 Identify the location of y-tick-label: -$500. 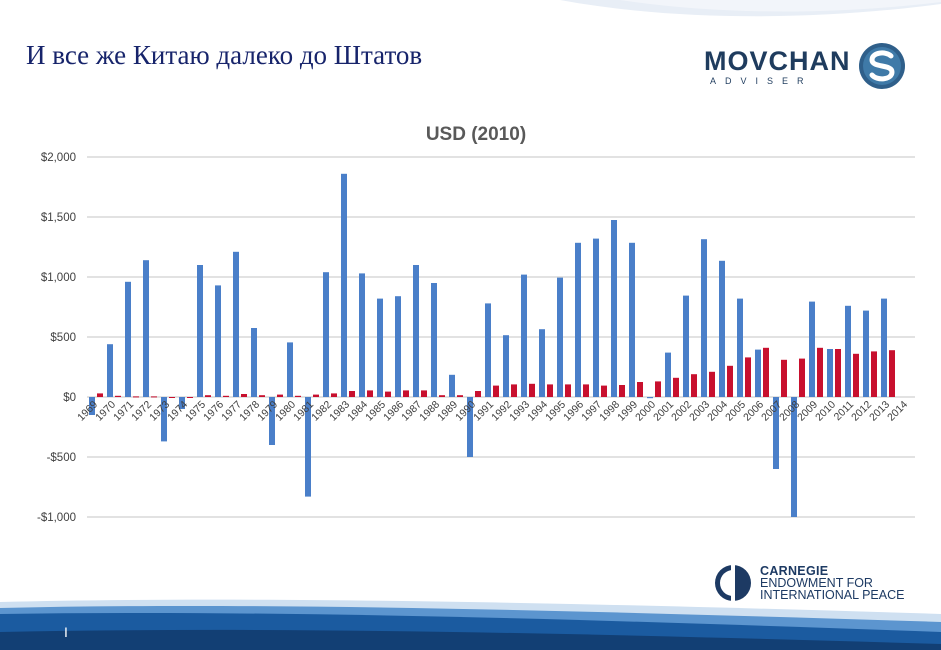
(61, 458).